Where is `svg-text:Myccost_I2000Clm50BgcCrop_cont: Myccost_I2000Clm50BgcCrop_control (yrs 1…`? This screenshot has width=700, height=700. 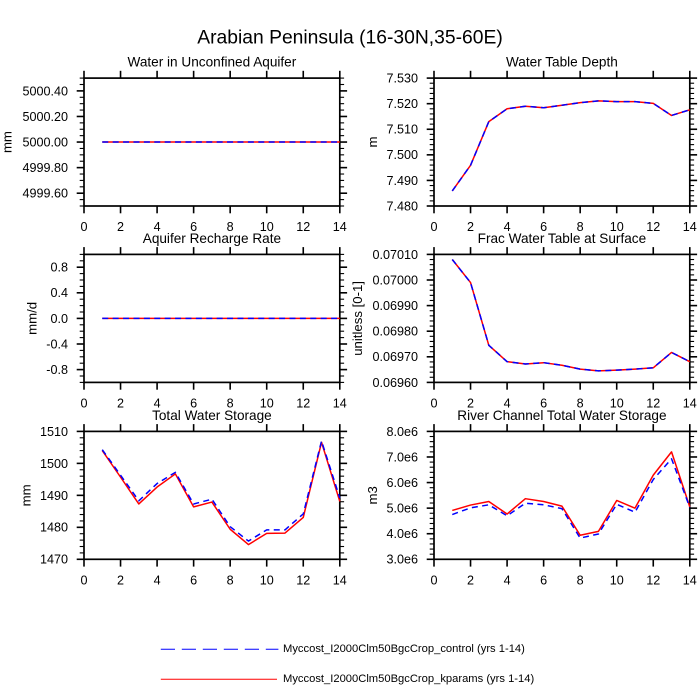
svg-text:Myccost_I2000Clm50BgcCrop_cont: Myccost_I2000Clm50BgcCrop_control (yrs 1… is located at coordinates (404, 649).